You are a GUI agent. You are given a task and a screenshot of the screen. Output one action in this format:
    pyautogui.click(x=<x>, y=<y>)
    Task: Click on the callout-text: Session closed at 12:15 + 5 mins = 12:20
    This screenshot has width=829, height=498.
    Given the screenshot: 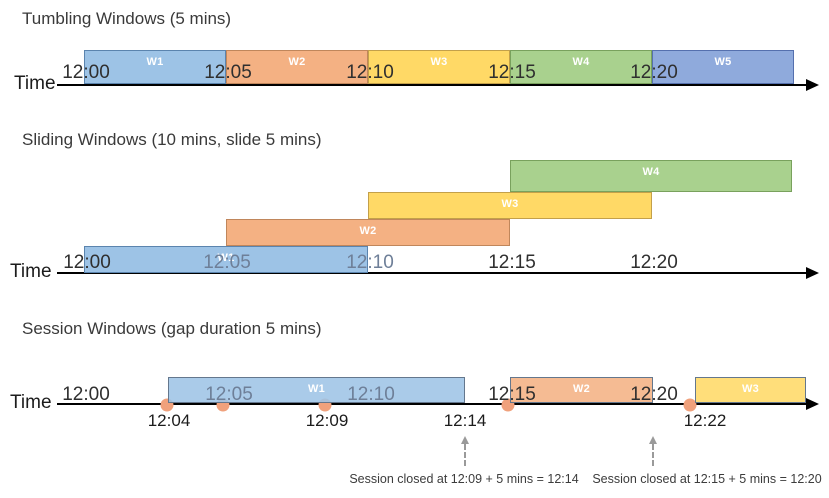 What is the action you would take?
    pyautogui.click(x=707, y=479)
    